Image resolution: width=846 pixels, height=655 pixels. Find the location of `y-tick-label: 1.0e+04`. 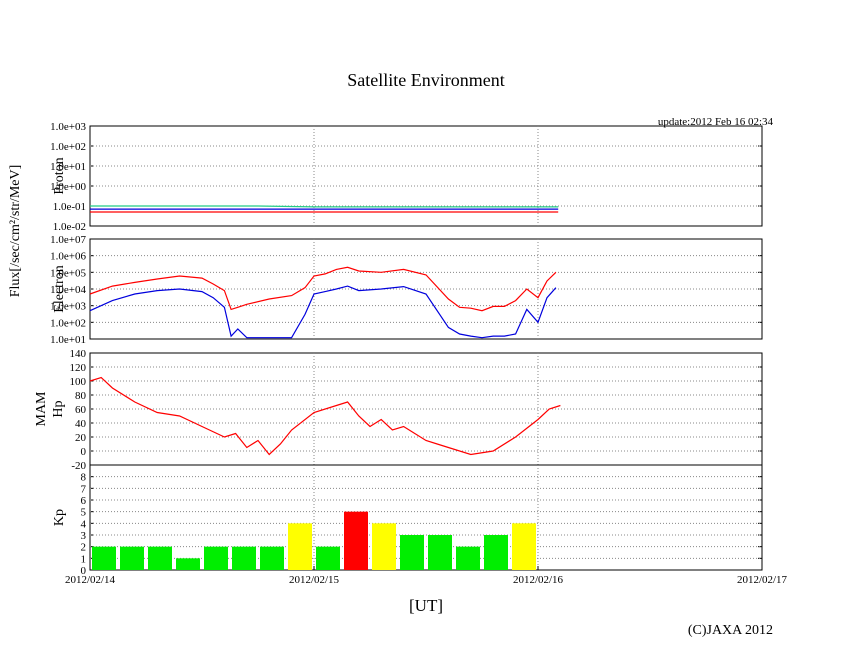

y-tick-label: 1.0e+04 is located at coordinates (68, 290).